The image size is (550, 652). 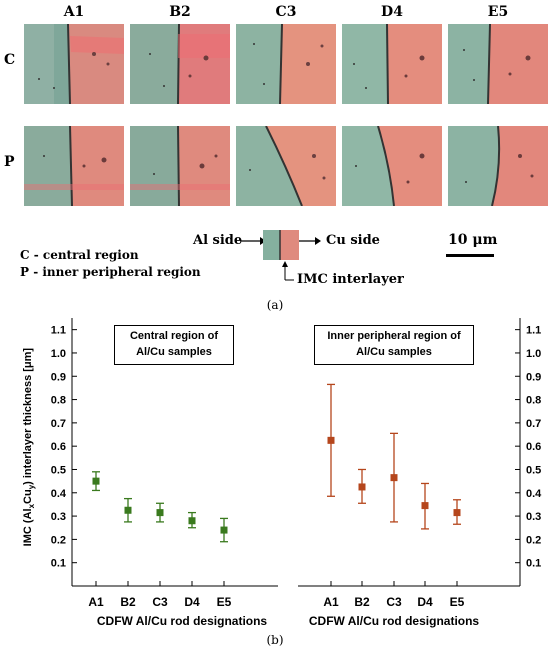 What do you see at coordinates (218, 240) in the screenshot?
I see `al-side-label: Al side` at bounding box center [218, 240].